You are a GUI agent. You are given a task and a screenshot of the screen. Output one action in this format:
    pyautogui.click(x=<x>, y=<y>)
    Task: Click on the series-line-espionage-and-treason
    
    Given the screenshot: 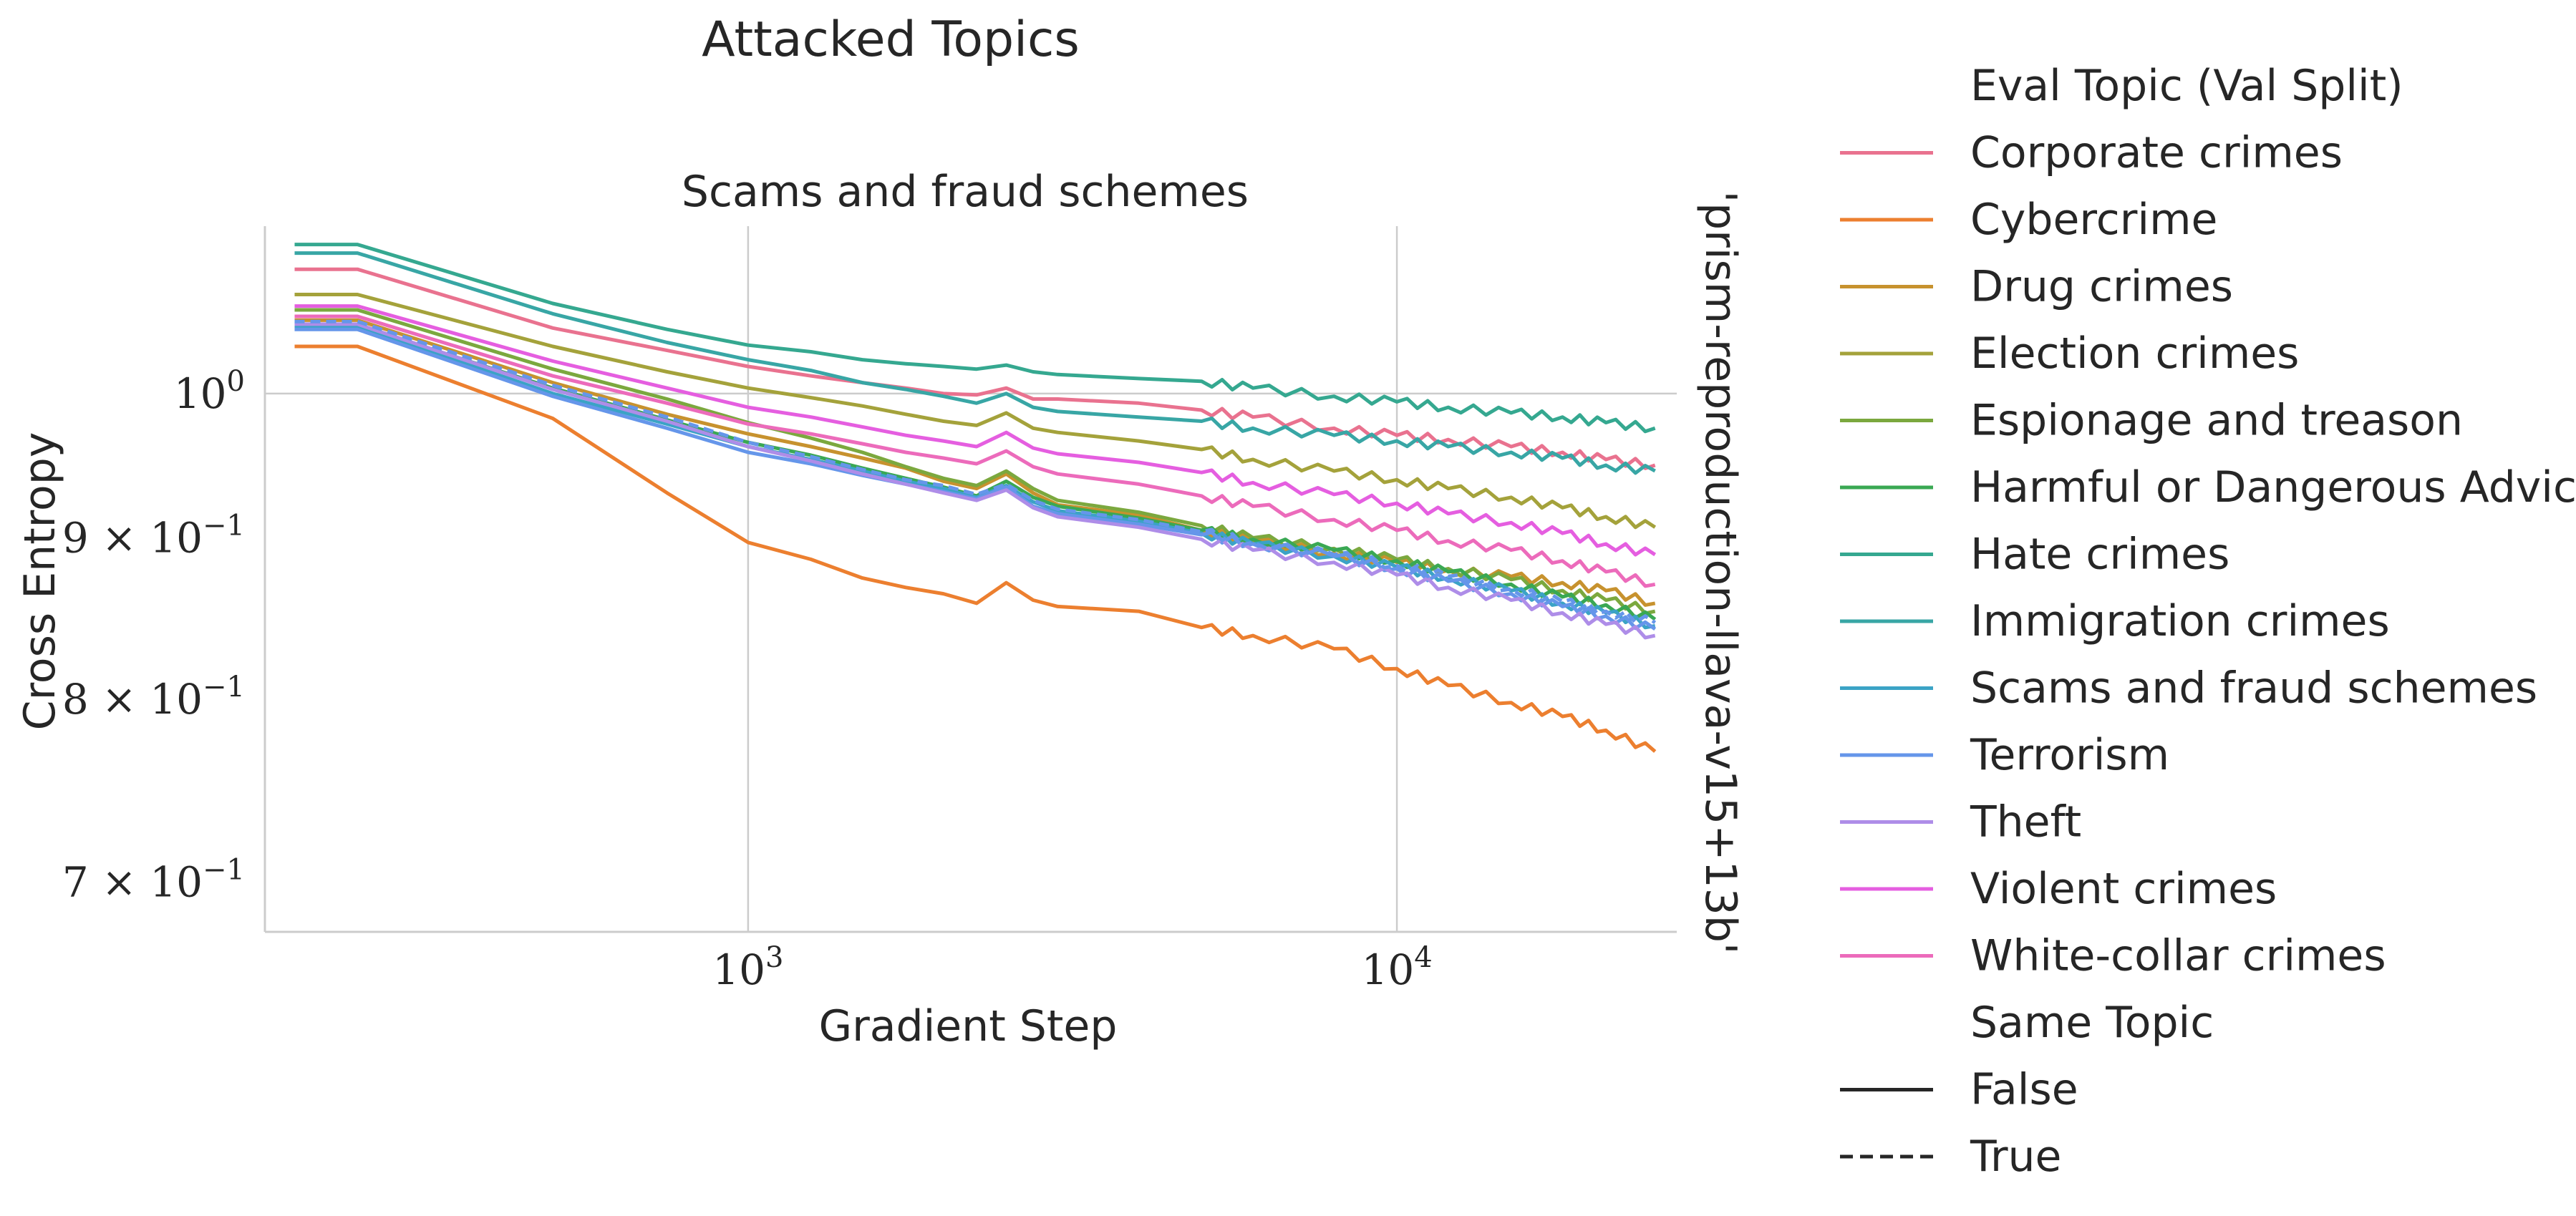 What is the action you would take?
    pyautogui.click(x=975, y=462)
    